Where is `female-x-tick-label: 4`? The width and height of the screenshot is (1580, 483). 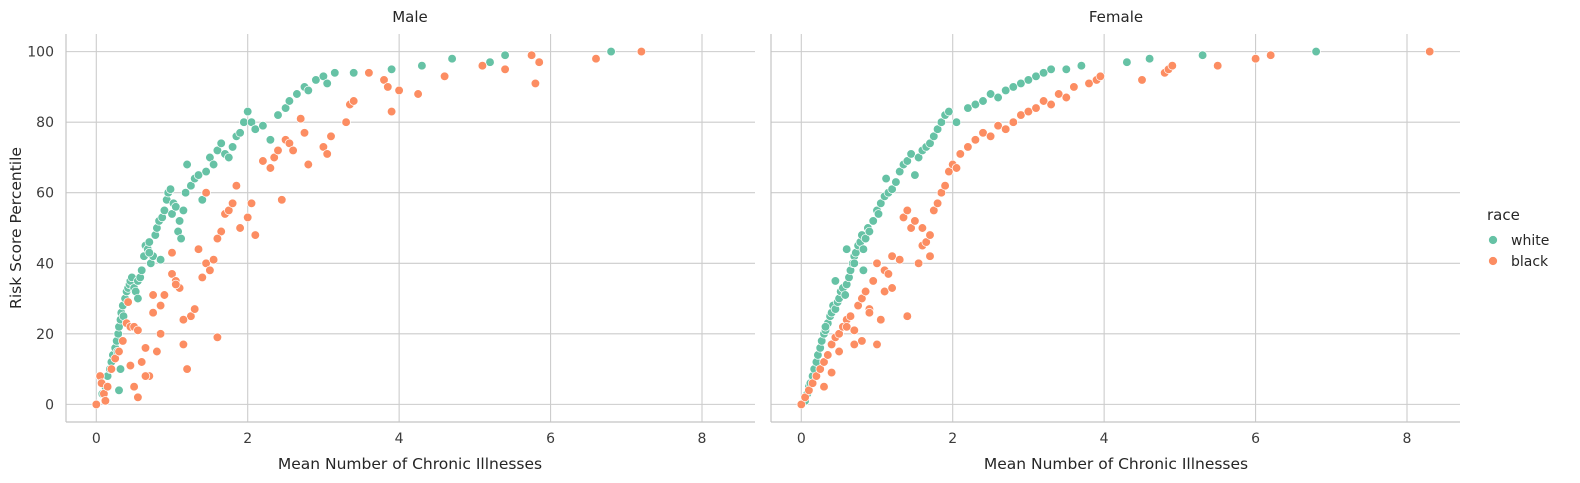 female-x-tick-label: 4 is located at coordinates (1104, 439).